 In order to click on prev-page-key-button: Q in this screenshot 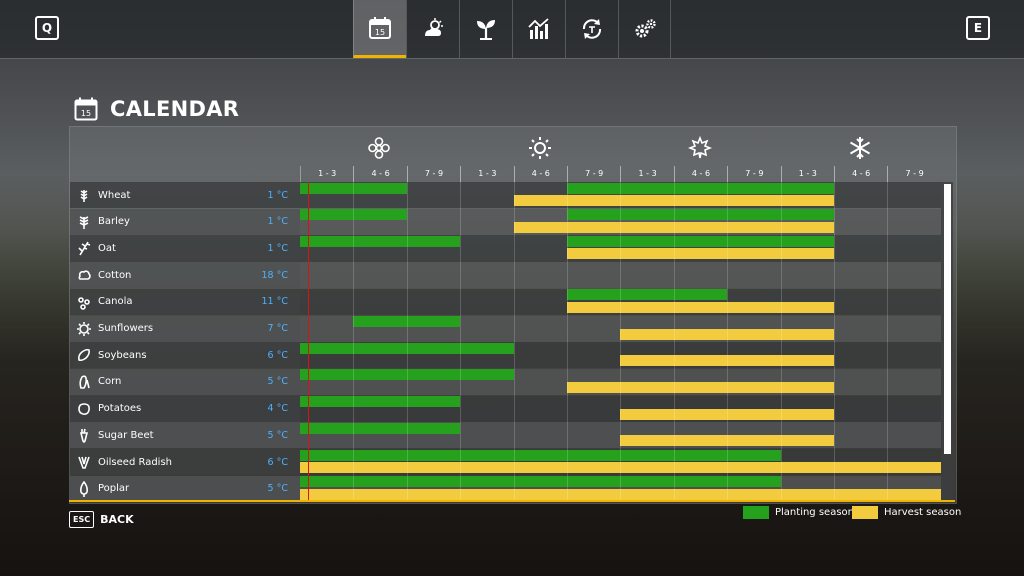, I will do `click(47, 28)`.